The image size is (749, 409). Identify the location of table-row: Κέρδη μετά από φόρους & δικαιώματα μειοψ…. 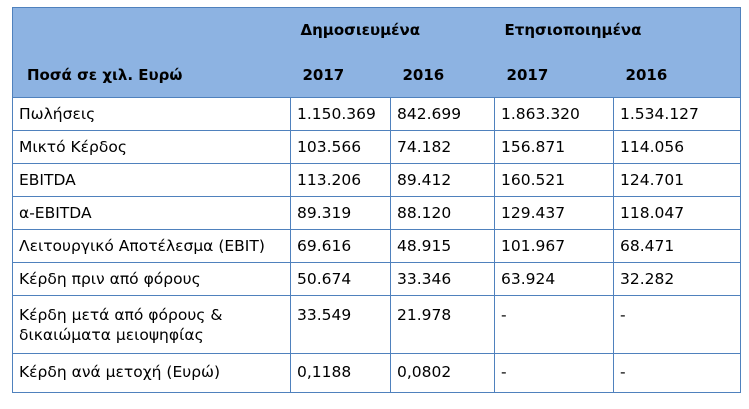
(377, 324).